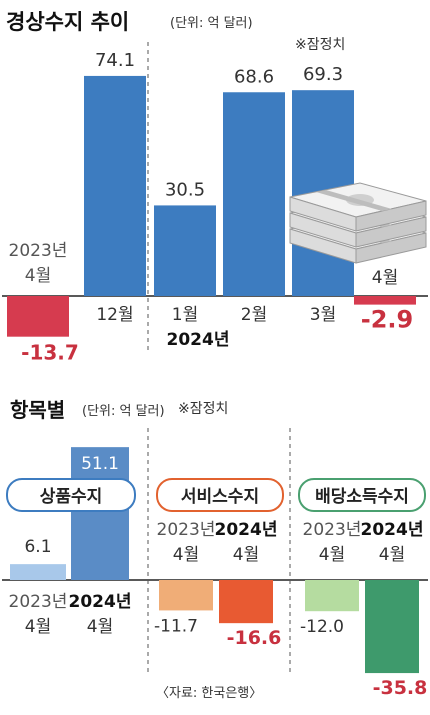 The height and width of the screenshot is (715, 430). Describe the element at coordinates (115, 60) in the screenshot. I see `value-label: 74.1` at that location.